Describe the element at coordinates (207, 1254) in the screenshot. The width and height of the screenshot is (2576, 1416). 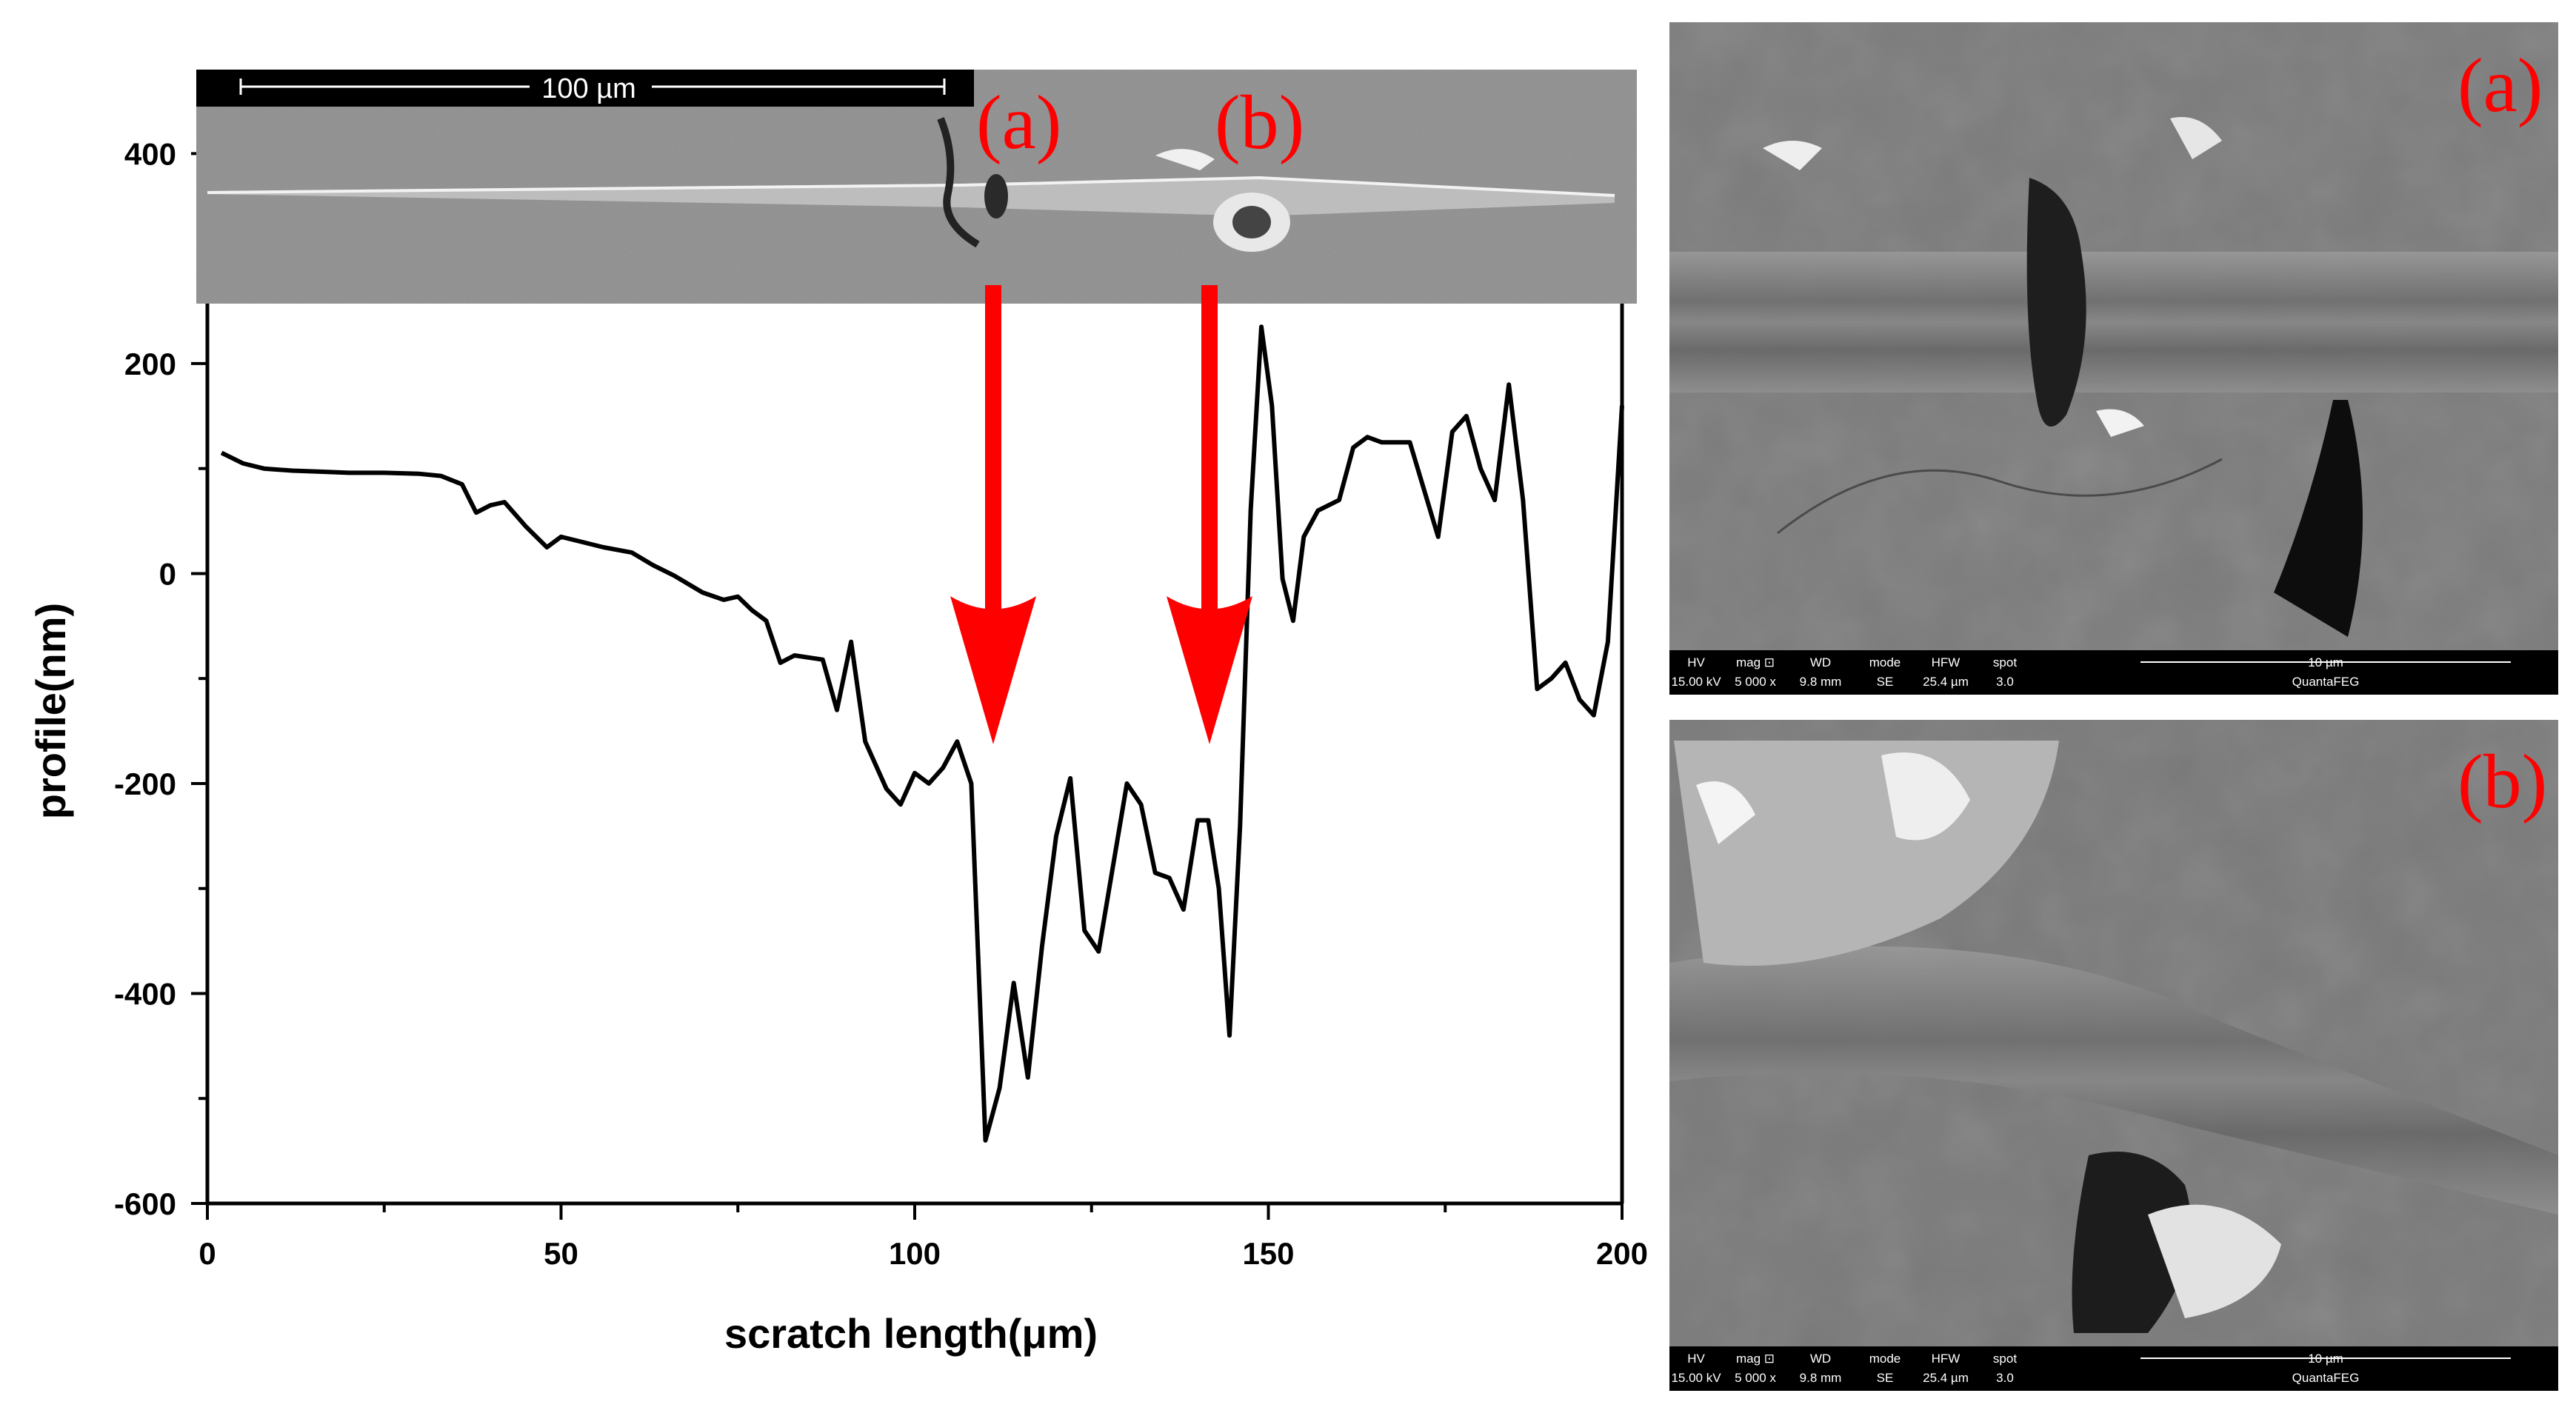
I see `x-tick-label: 0` at that location.